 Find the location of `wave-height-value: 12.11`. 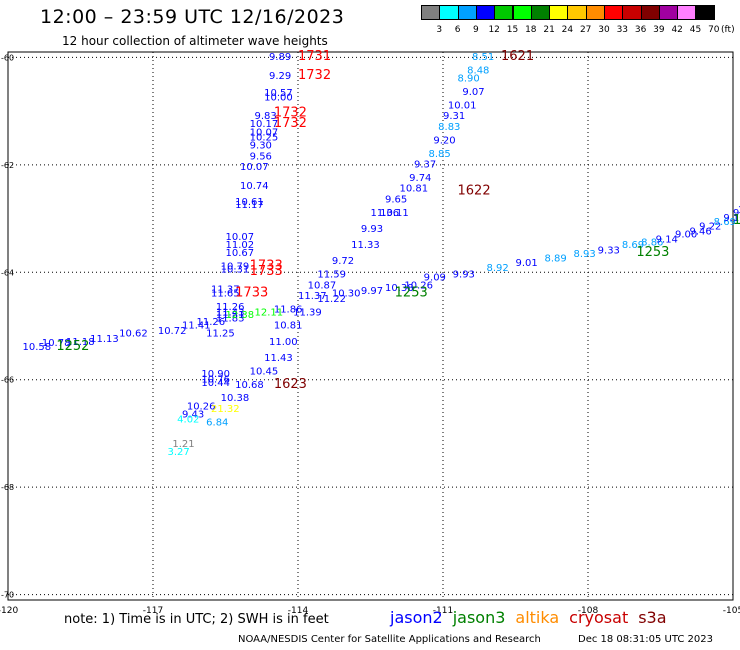

wave-height-value: 12.11 is located at coordinates (269, 312).